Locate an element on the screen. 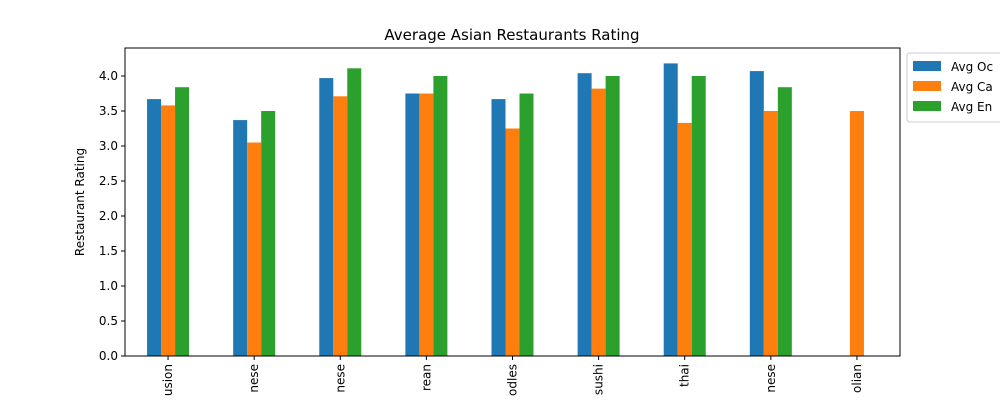  y-tick-label: 1.5 is located at coordinates (108, 251).